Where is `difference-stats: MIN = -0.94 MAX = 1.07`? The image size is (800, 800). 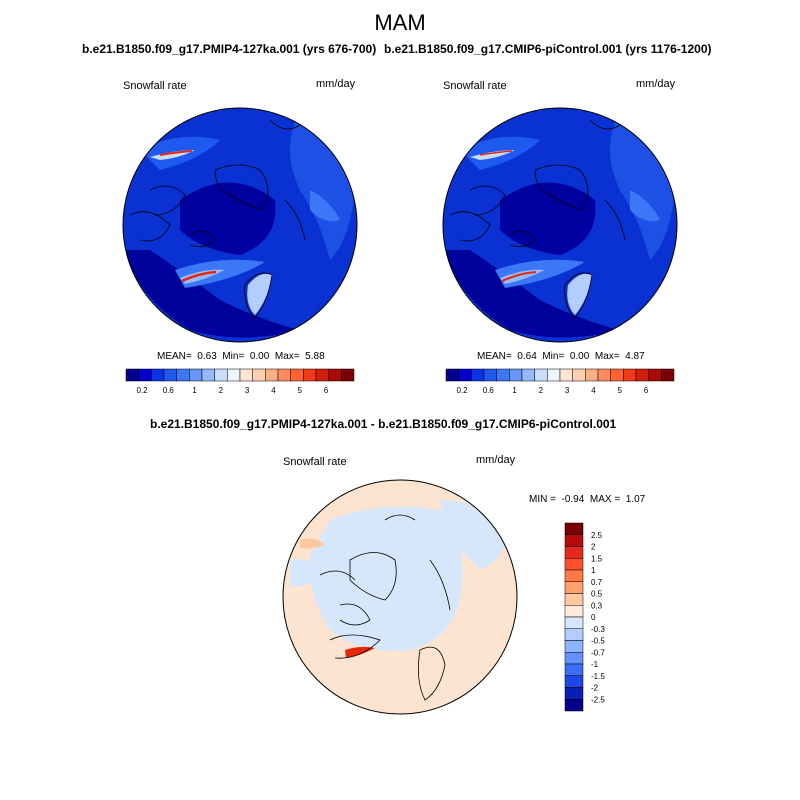
difference-stats: MIN = -0.94 MAX = 1.07 is located at coordinates (587, 499).